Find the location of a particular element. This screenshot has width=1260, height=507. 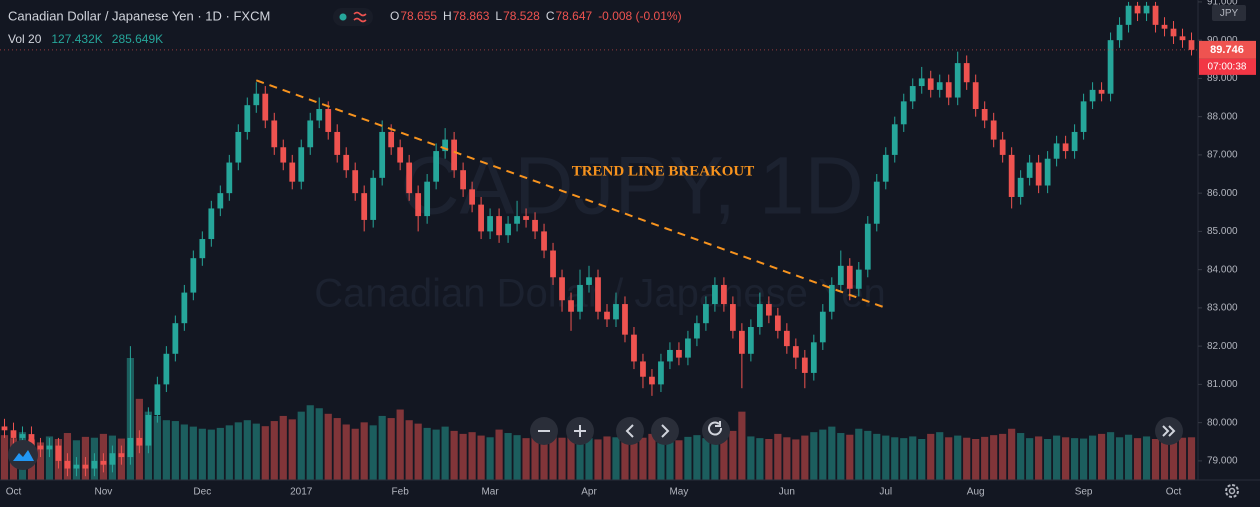

currency-badge is located at coordinates (1229, 13).